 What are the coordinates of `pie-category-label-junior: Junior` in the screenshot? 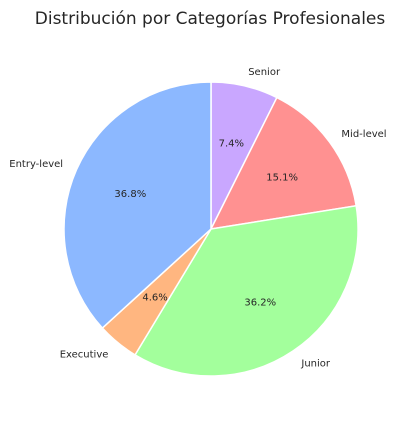 It's located at (315, 364).